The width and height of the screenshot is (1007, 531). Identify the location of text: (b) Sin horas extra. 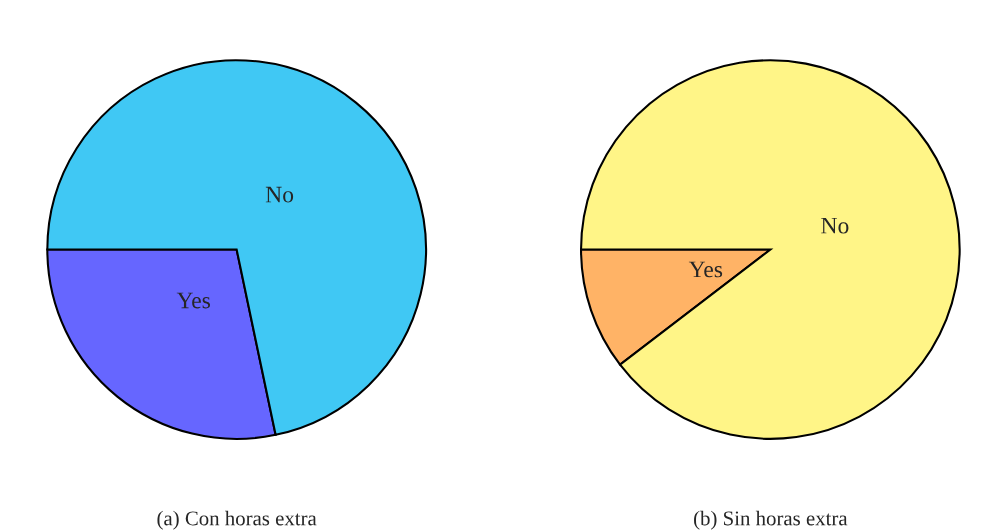
(771, 520).